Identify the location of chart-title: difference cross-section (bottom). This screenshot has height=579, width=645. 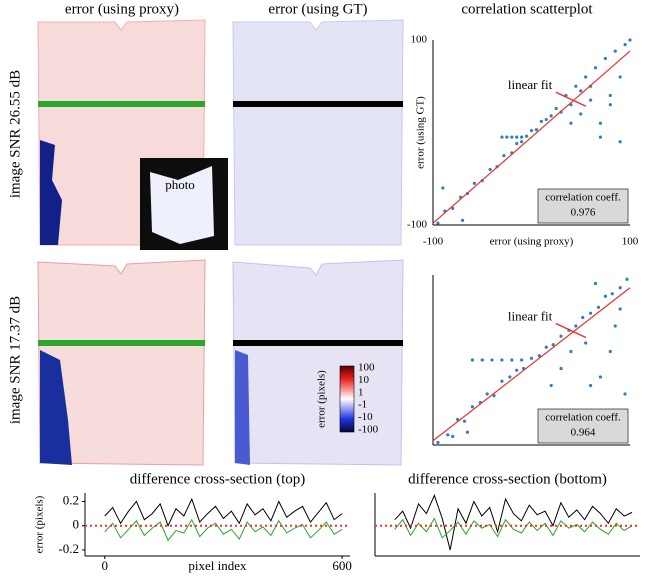
(507, 479).